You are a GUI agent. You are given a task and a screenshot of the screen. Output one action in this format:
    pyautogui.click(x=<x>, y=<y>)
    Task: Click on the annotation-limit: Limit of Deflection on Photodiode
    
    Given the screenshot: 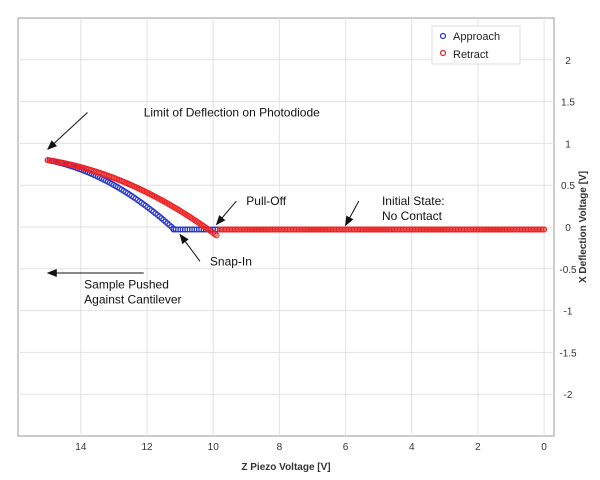 What is the action you would take?
    pyautogui.click(x=183, y=127)
    